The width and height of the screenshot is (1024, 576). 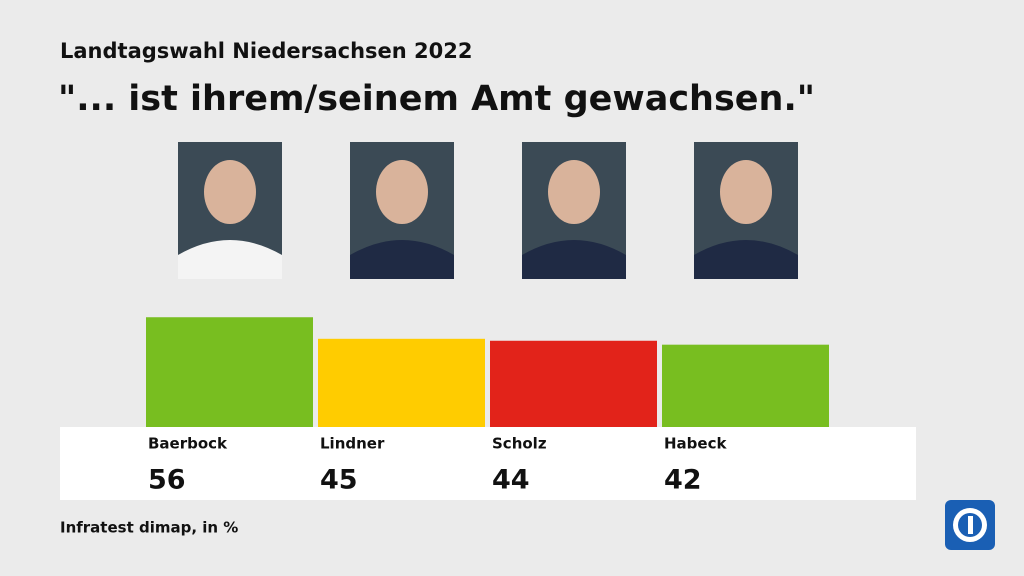 I want to click on logo-one, so click(x=970, y=525).